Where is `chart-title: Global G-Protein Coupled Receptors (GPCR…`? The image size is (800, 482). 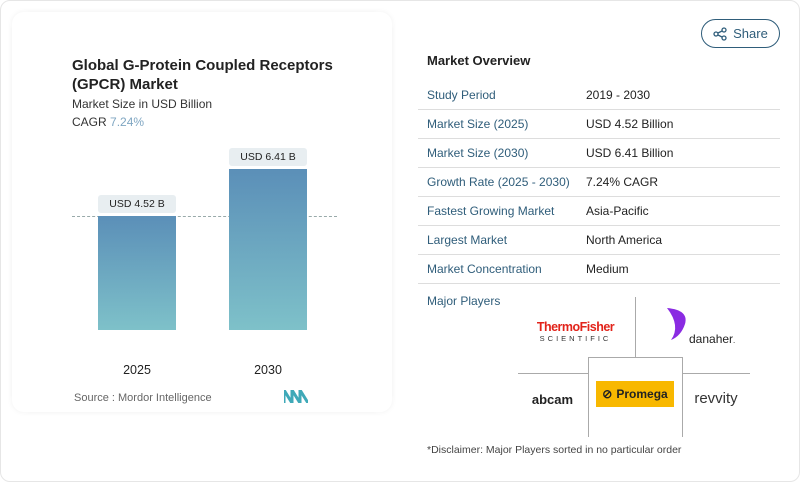
chart-title: Global G-Protein Coupled Receptors (GPCR… is located at coordinates (202, 75).